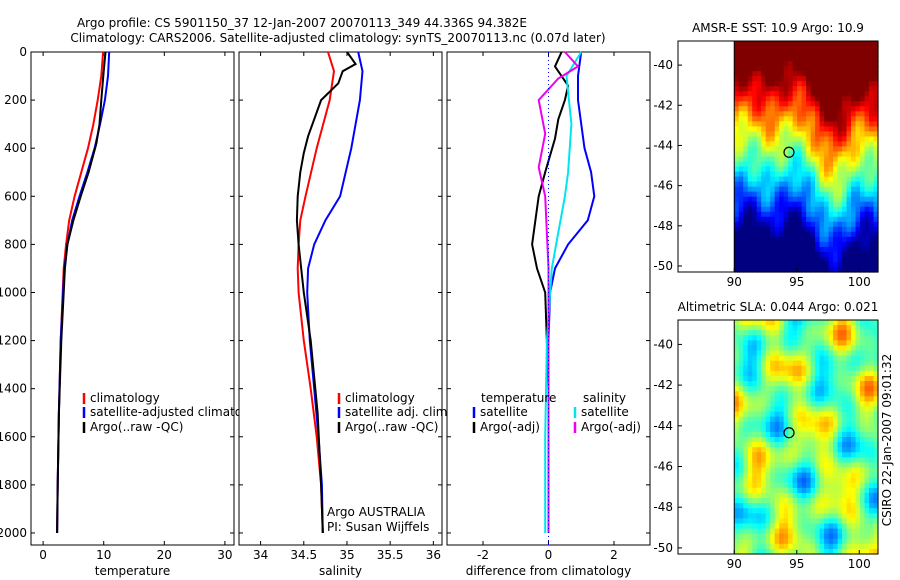  Describe the element at coordinates (125, 398) in the screenshot. I see `temperature-legend-climatology-label: climatology` at that location.